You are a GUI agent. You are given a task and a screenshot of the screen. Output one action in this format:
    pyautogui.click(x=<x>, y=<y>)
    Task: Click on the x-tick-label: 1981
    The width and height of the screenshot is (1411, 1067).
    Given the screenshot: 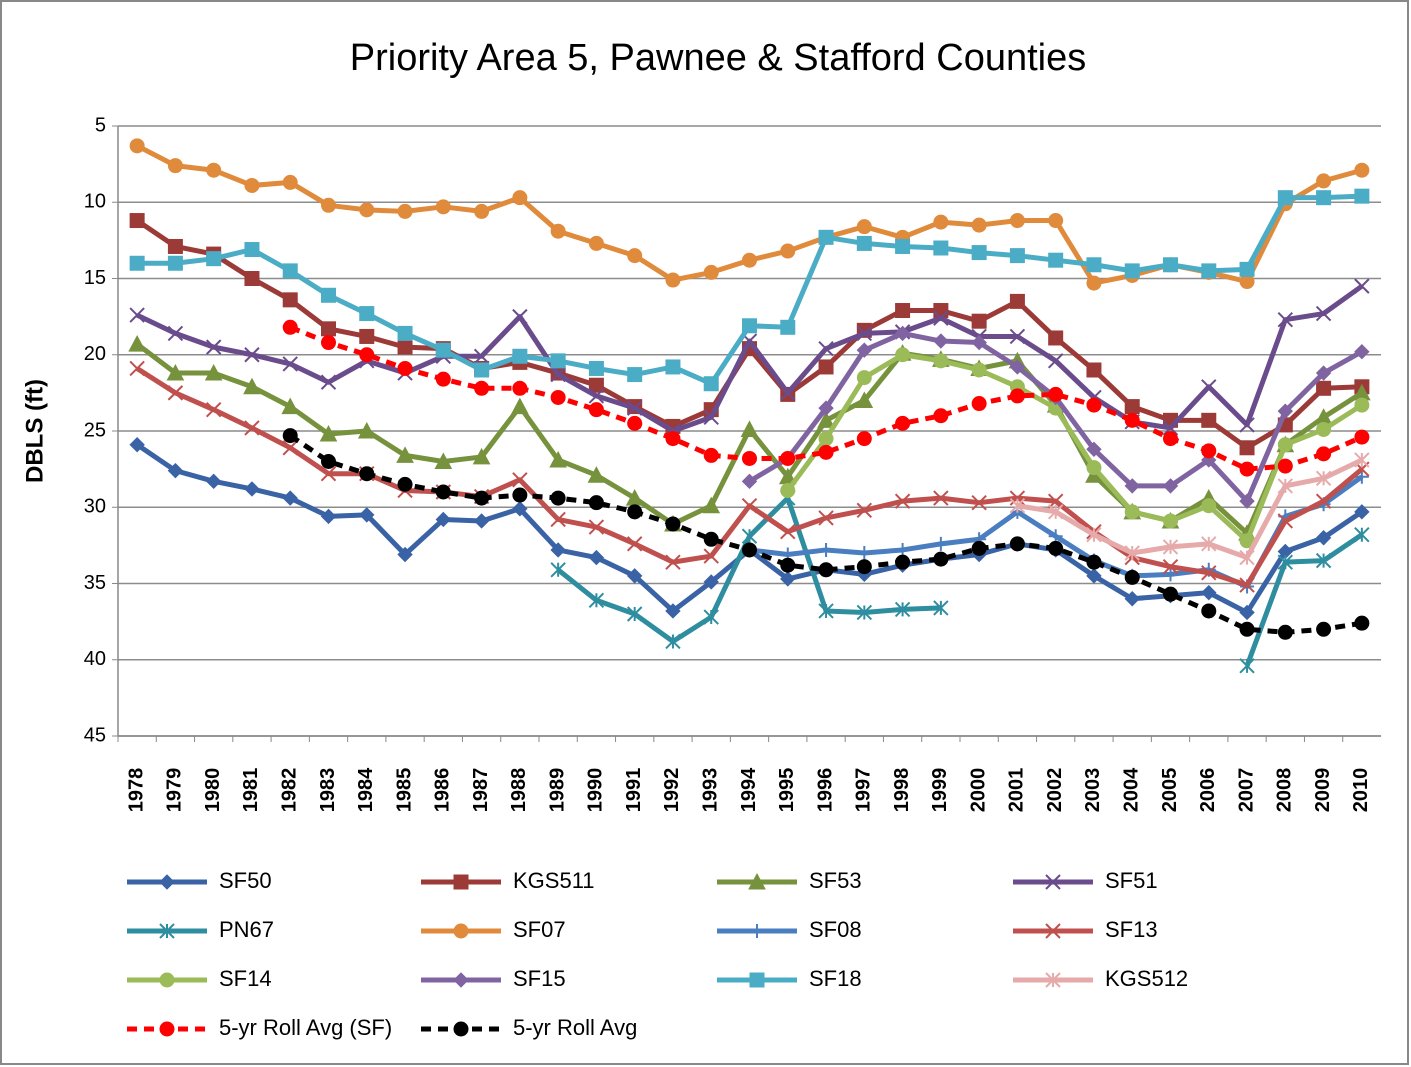 What is the action you would take?
    pyautogui.click(x=251, y=790)
    